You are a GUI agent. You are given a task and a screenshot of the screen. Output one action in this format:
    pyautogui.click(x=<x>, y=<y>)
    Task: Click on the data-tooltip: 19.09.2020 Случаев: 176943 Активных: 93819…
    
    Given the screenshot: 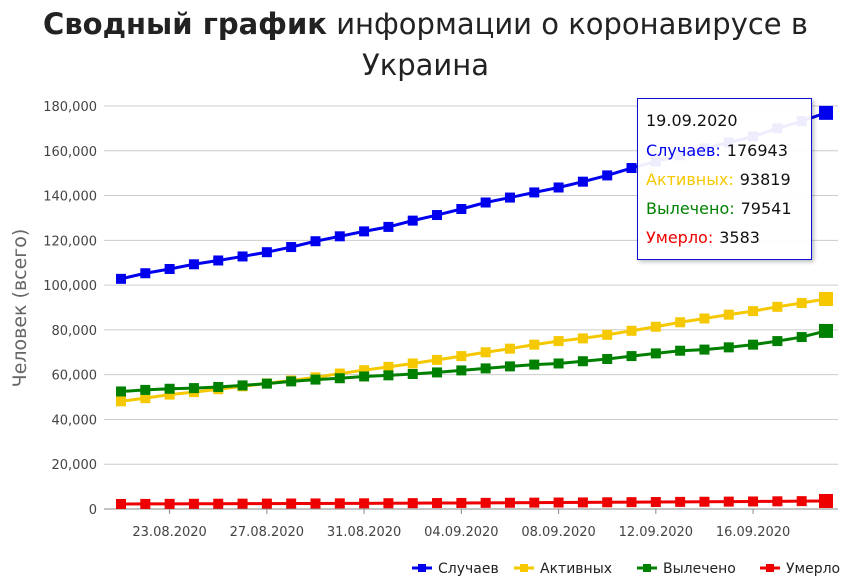 What is the action you would take?
    pyautogui.click(x=724, y=179)
    